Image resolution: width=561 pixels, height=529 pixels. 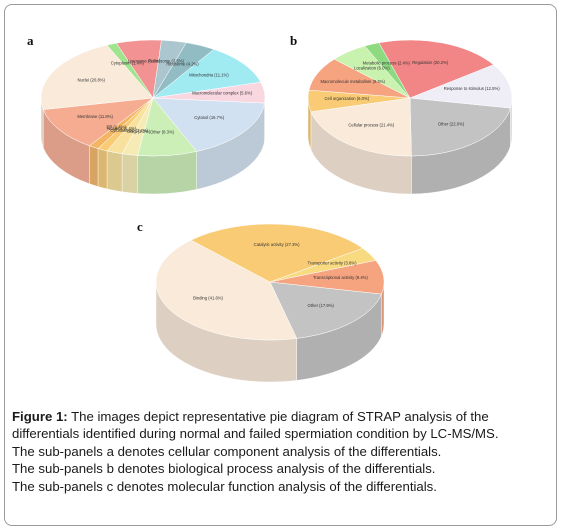 I want to click on pie-label-nuclei: Nuclei (20.8%), so click(x=91, y=80).